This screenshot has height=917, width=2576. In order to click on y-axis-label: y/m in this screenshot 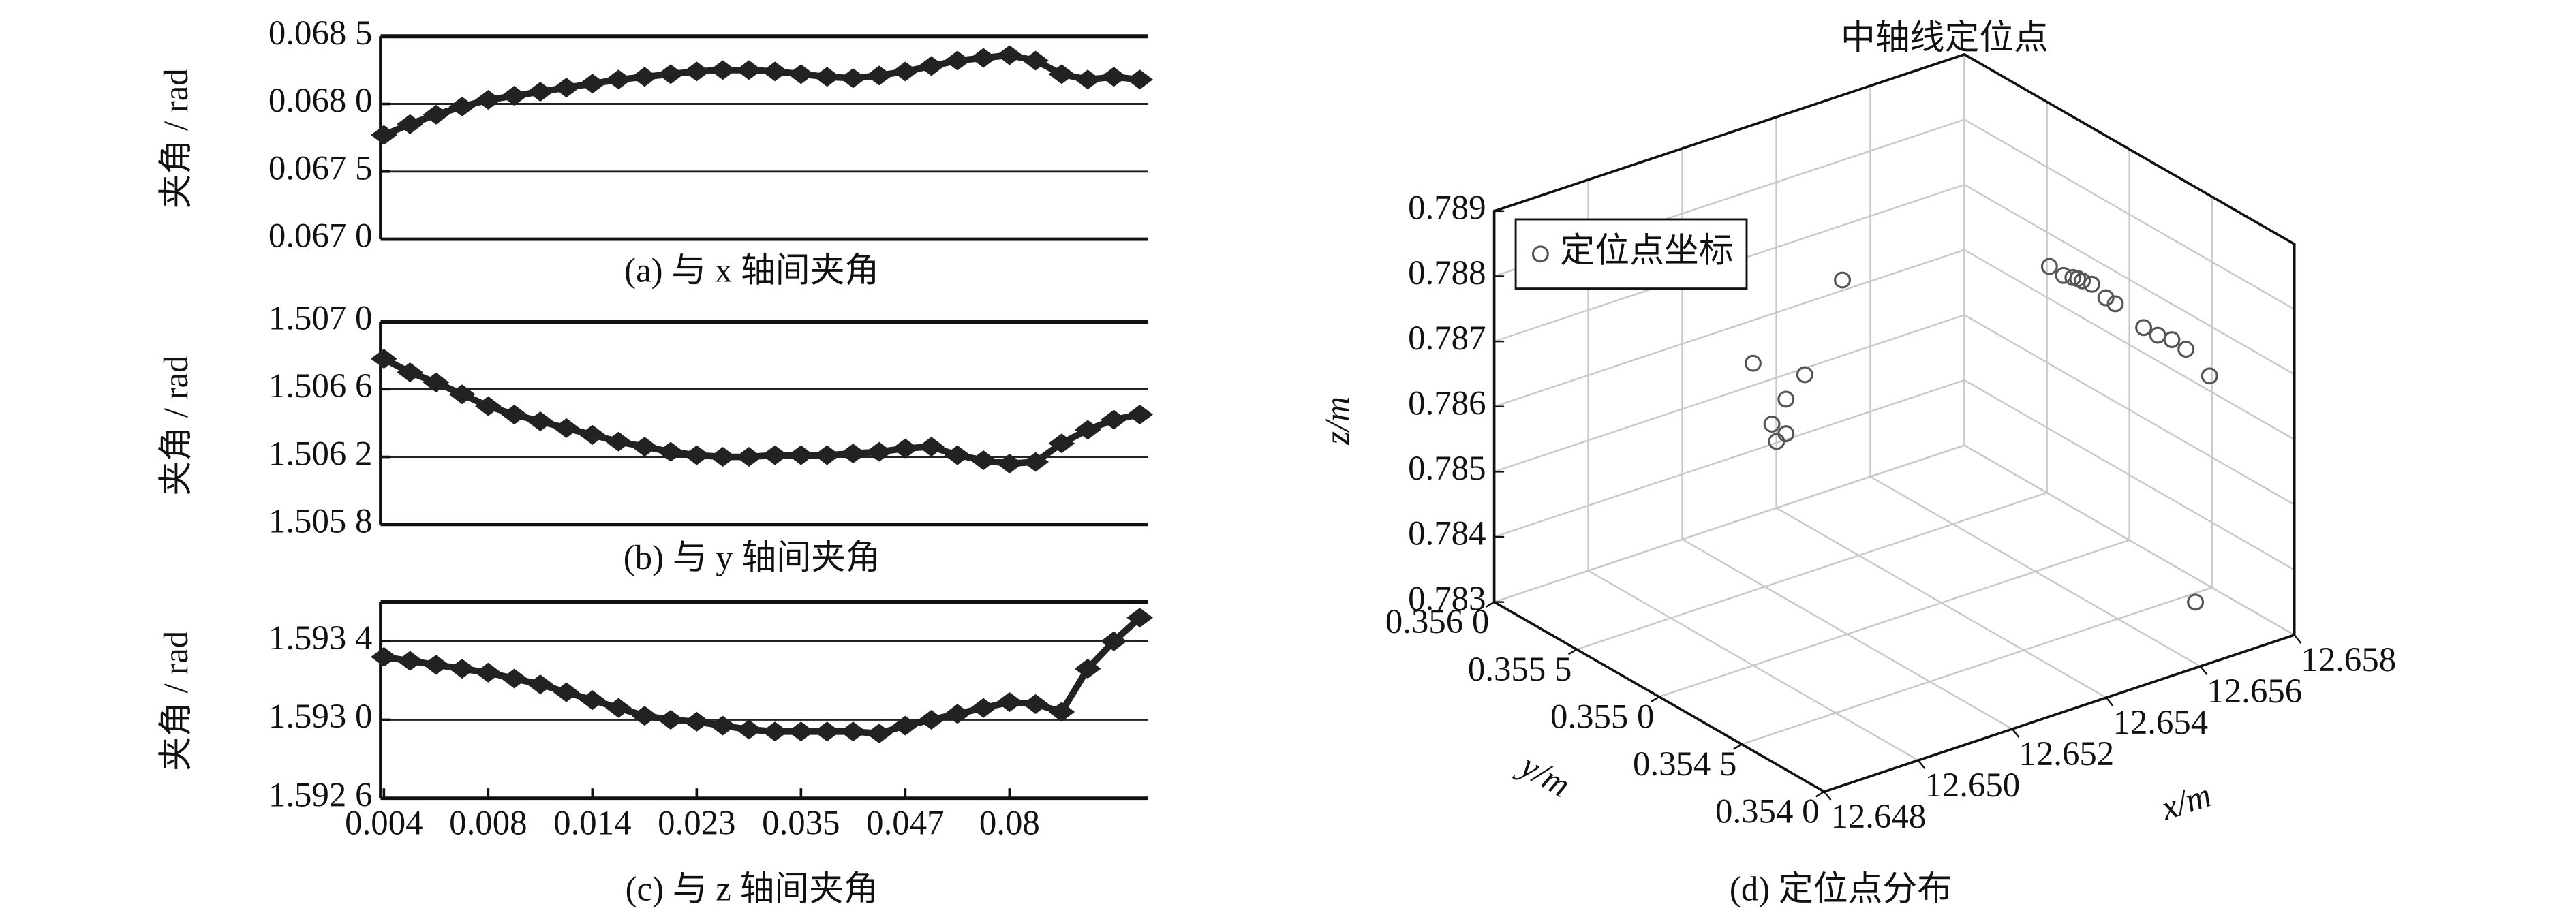, I will do `click(1544, 775)`.